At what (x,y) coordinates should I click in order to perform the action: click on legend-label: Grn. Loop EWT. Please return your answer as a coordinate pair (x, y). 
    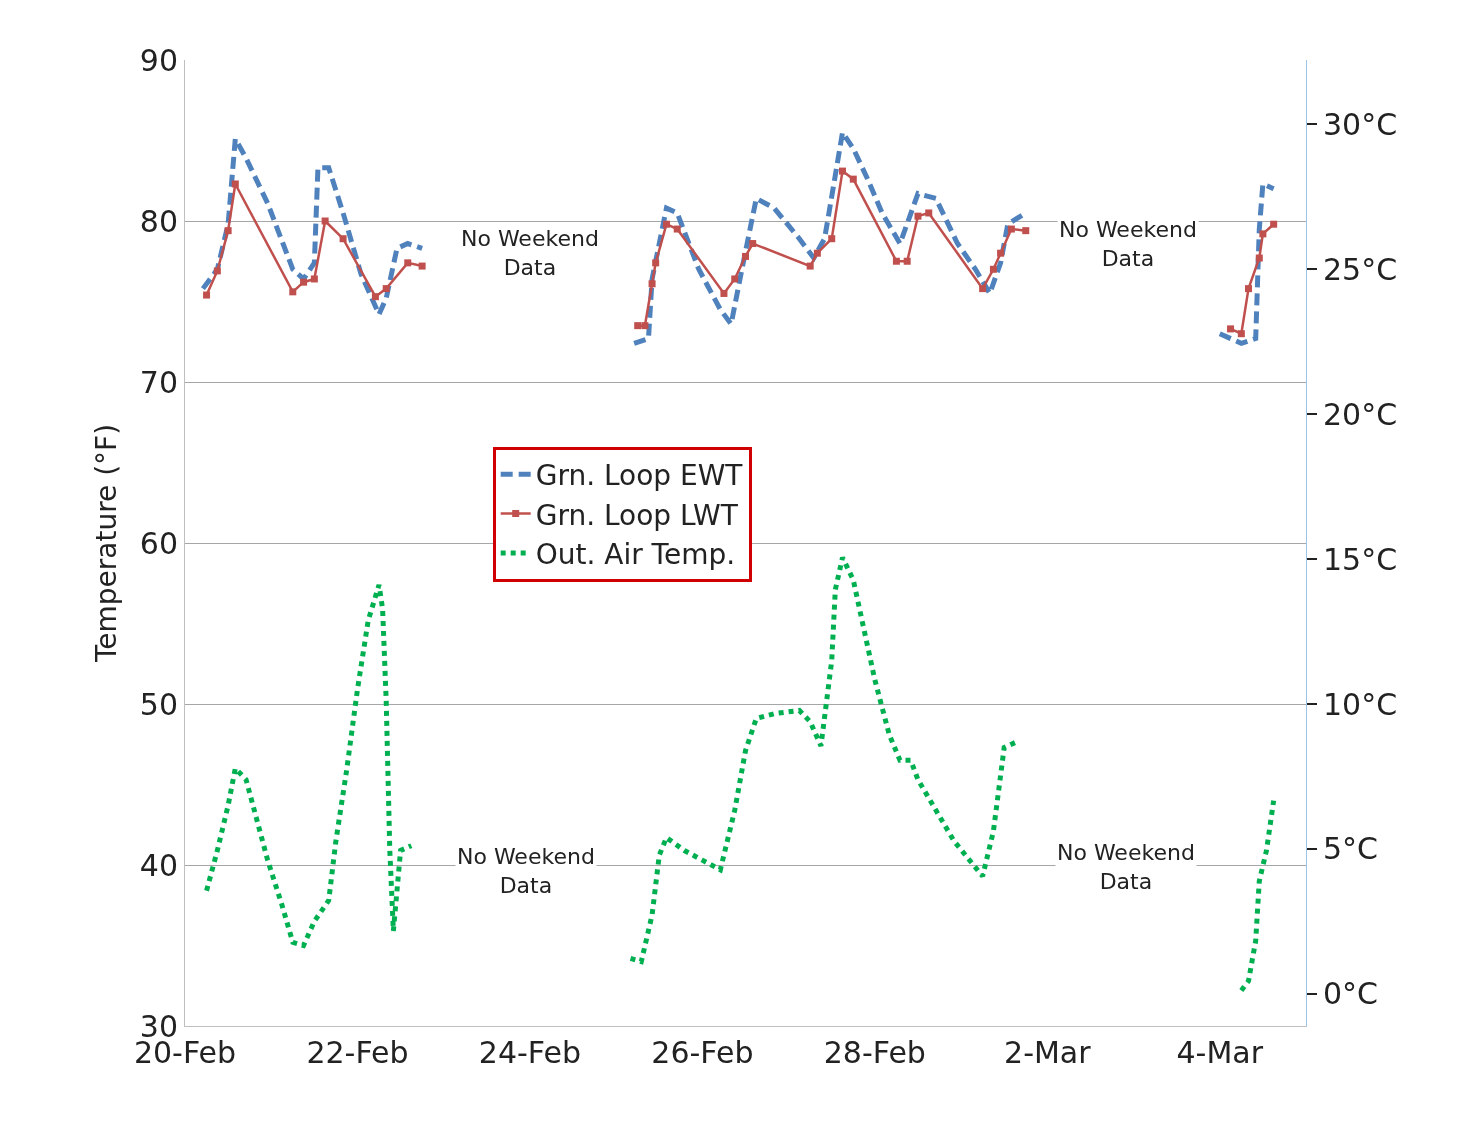
    Looking at the image, I should click on (639, 476).